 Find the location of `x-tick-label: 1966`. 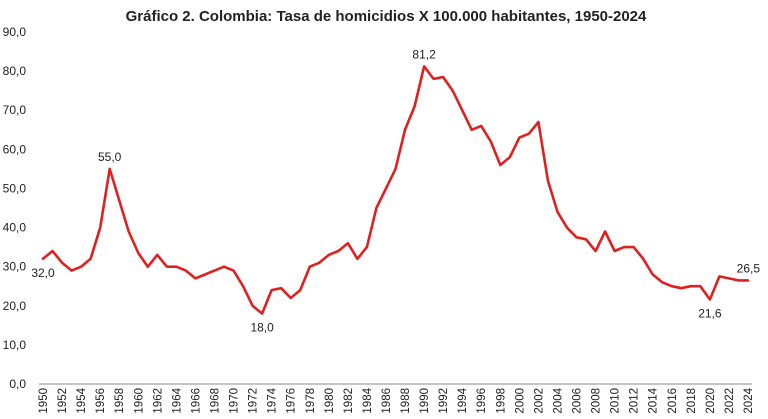

x-tick-label: 1966 is located at coordinates (196, 401).